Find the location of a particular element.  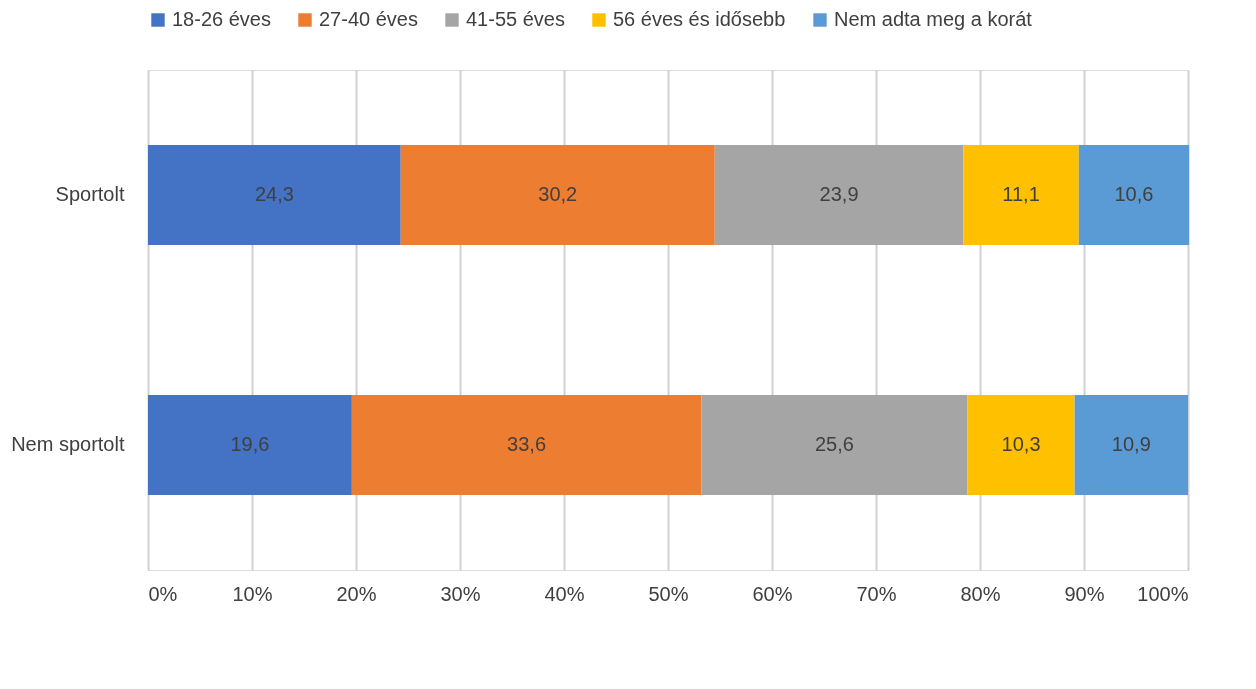

data-label: 30,2 is located at coordinates (558, 194).